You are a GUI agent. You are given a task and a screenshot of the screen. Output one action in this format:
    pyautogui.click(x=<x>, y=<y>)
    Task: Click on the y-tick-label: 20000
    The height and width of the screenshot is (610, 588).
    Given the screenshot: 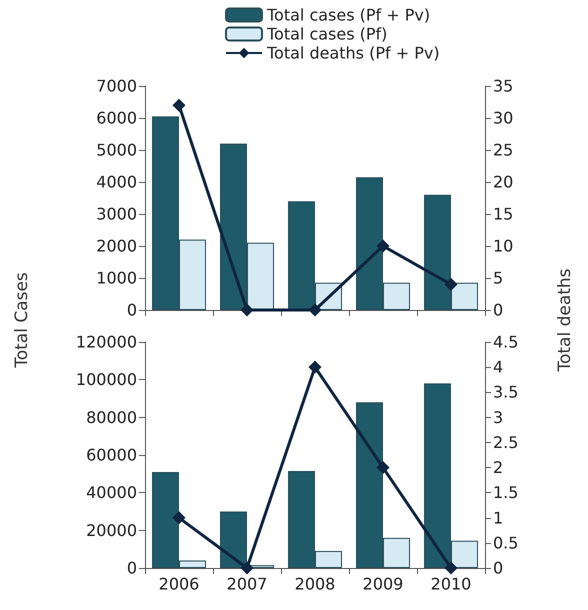 What is the action you would take?
    pyautogui.click(x=111, y=530)
    